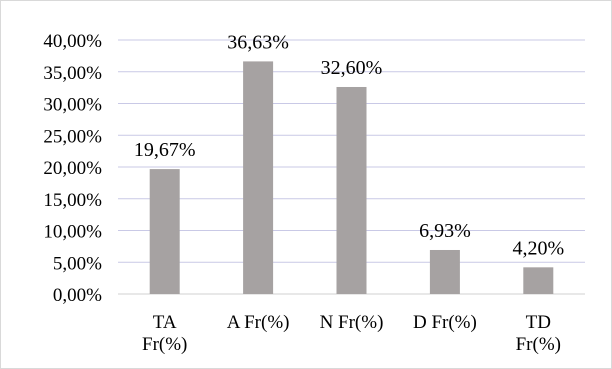  I want to click on x-tick-label: D Fr(%), so click(445, 322).